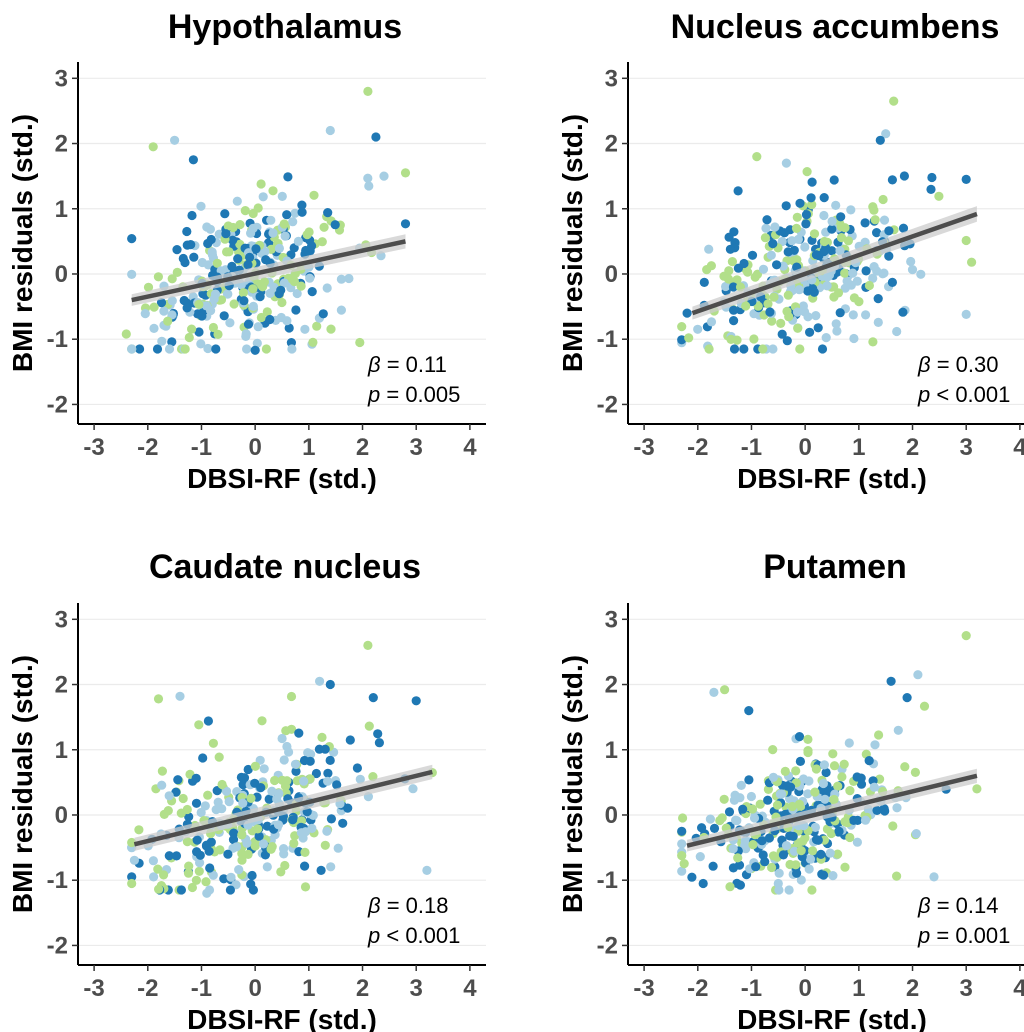 Image resolution: width=1024 pixels, height=1032 pixels. Describe the element at coordinates (804, 988) in the screenshot. I see `x-tick-label: 0` at that location.